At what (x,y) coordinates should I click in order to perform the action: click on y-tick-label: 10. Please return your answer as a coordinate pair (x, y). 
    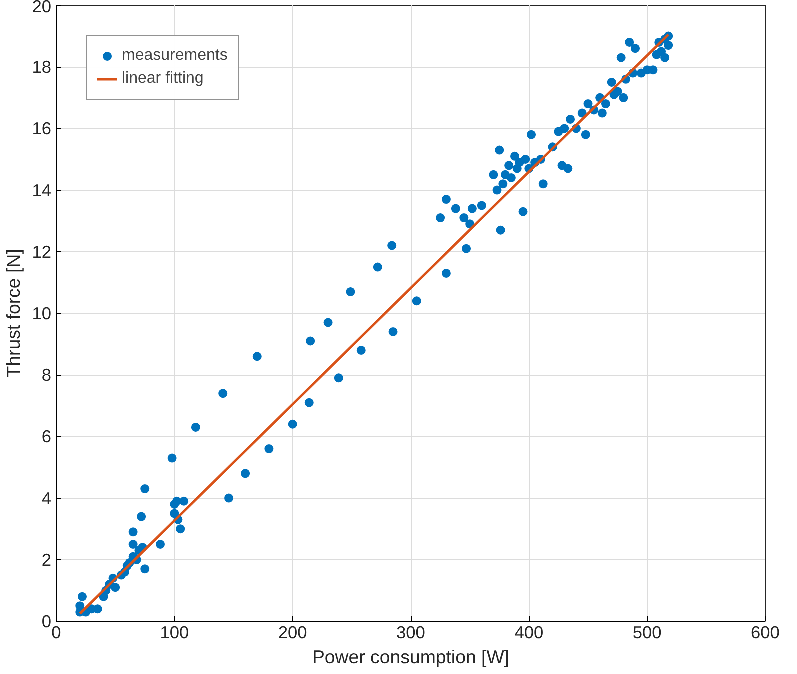
    Looking at the image, I should click on (42, 314).